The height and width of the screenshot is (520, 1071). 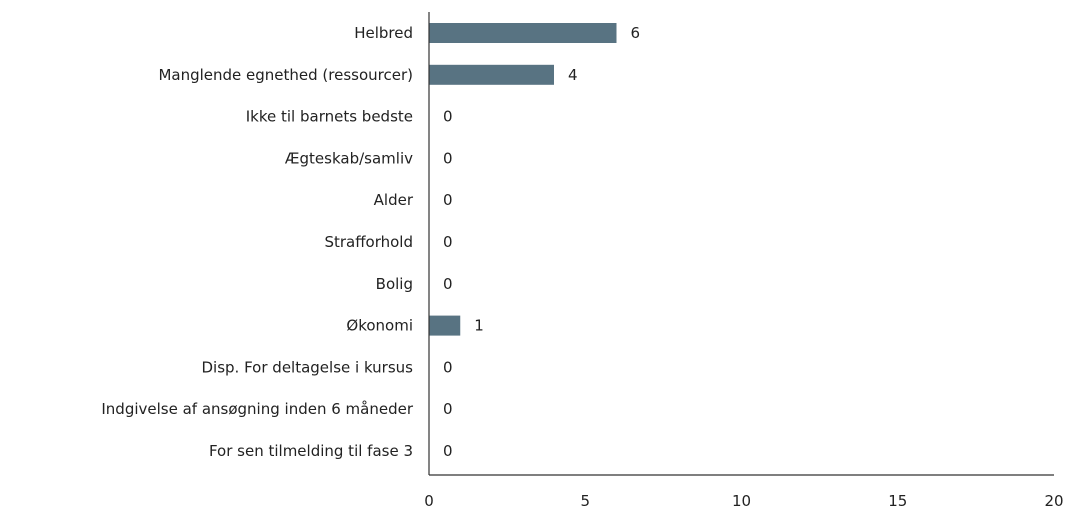 I want to click on data-label: 6, so click(x=636, y=33).